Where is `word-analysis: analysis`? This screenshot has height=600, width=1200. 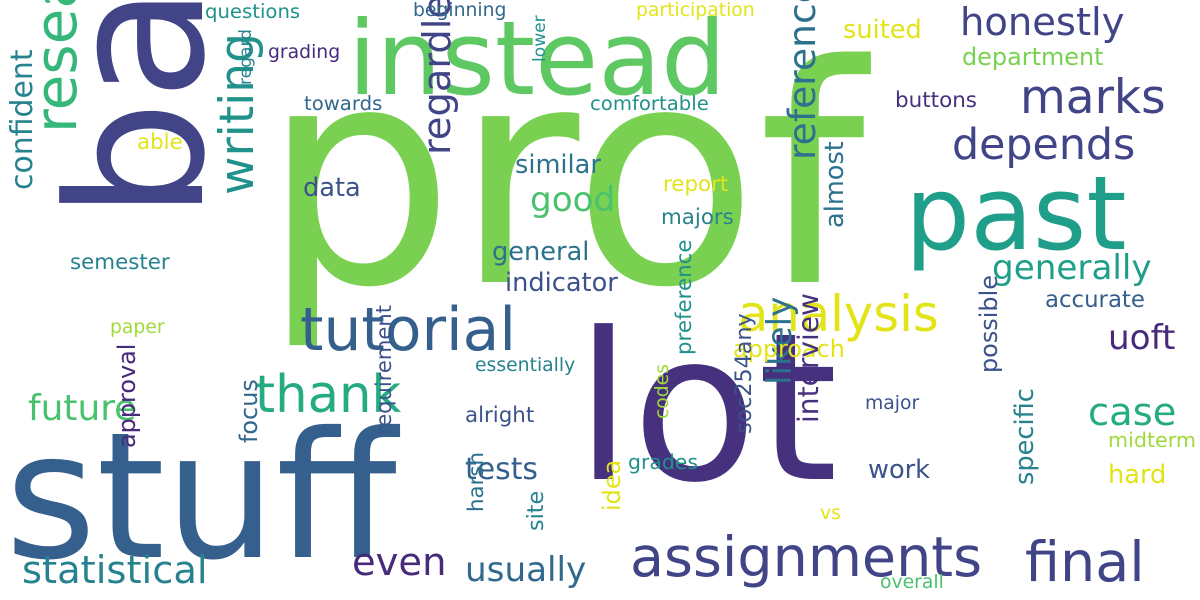
word-analysis: analysis is located at coordinates (838, 314).